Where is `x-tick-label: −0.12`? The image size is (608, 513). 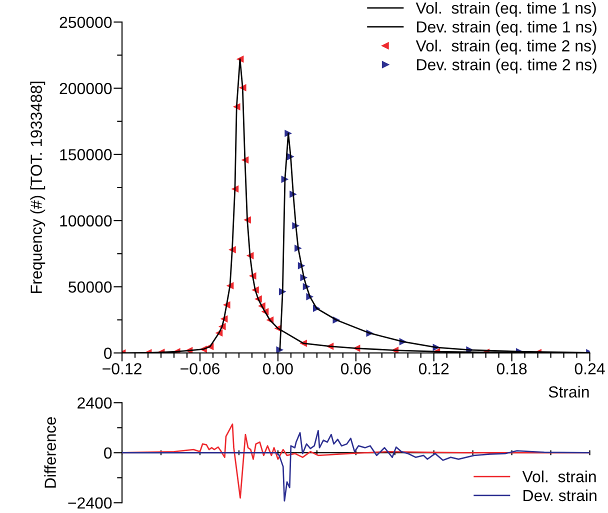
x-tick-label: −0.12 is located at coordinates (122, 368).